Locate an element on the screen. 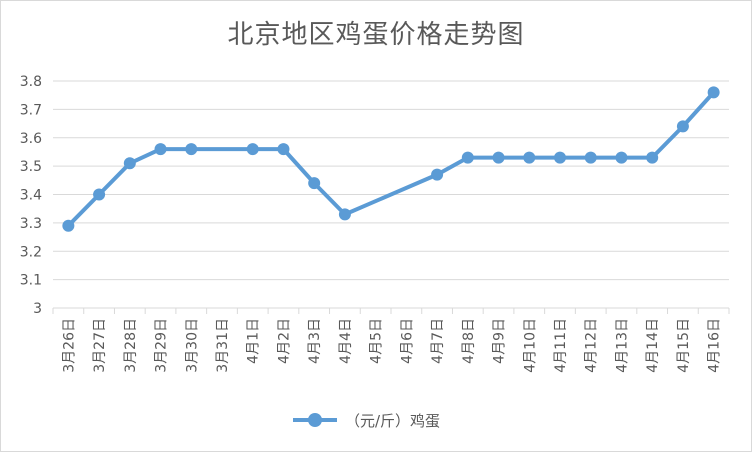  x-tick-label: 4月13日 is located at coordinates (622, 345).